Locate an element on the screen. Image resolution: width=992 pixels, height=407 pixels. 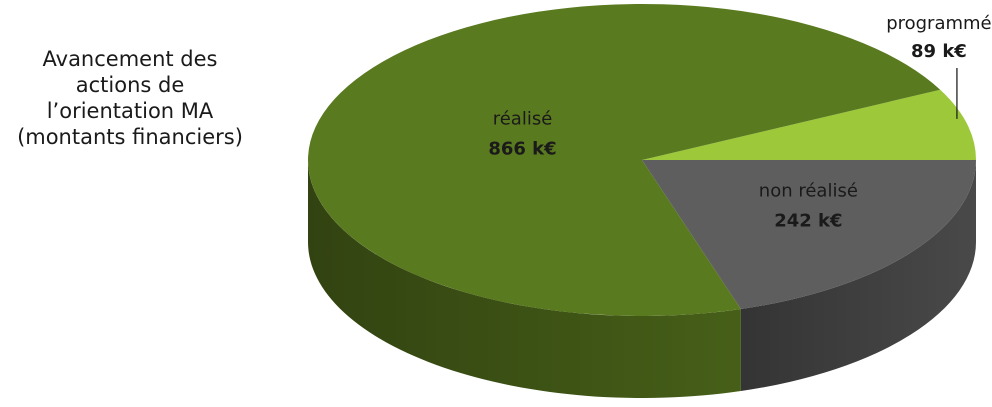
slice-side is located at coordinates (858, 276).